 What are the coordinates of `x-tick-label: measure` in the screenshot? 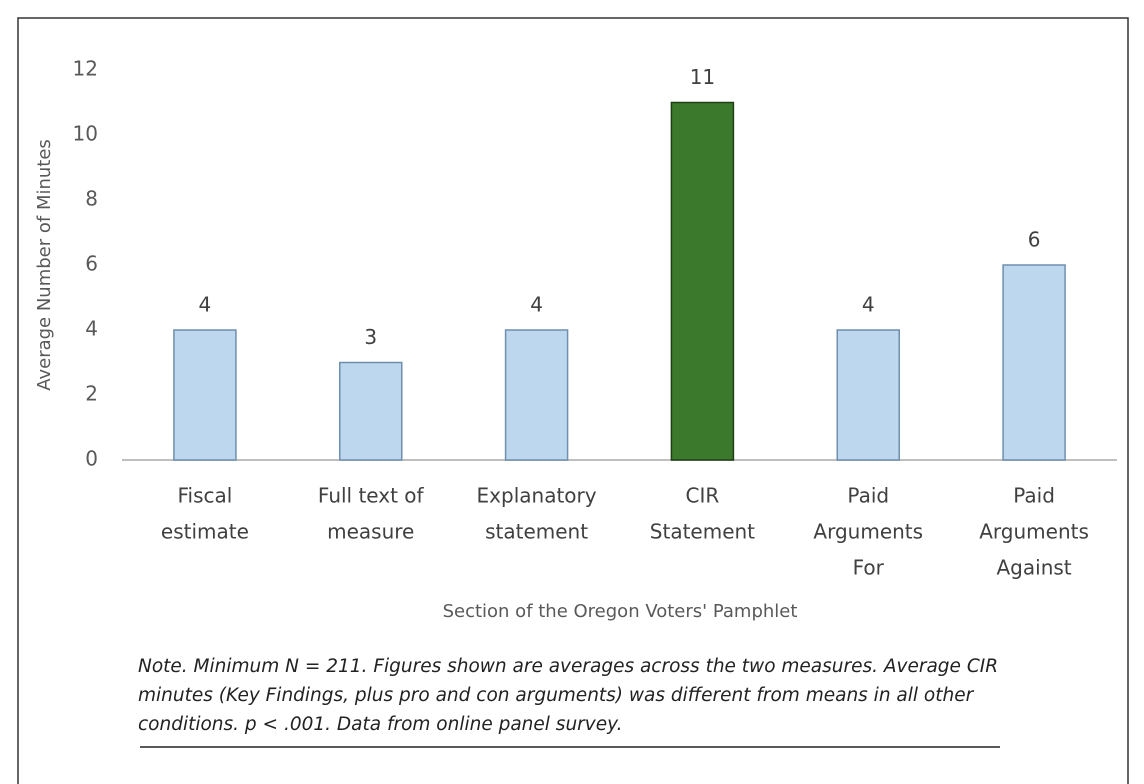 It's located at (370, 532).